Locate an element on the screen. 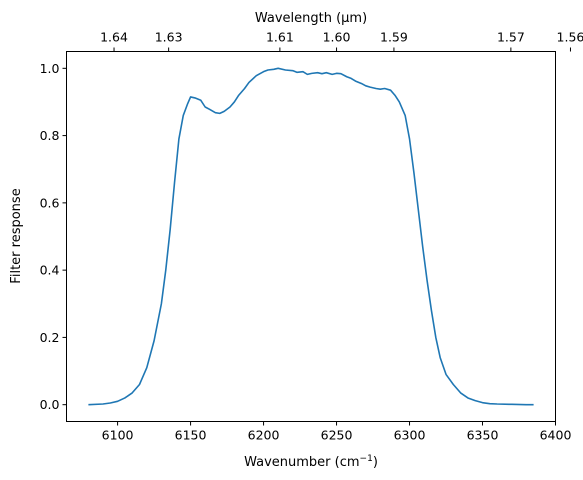 The width and height of the screenshot is (583, 480). top-tick-label: 1.56 is located at coordinates (570, 37).